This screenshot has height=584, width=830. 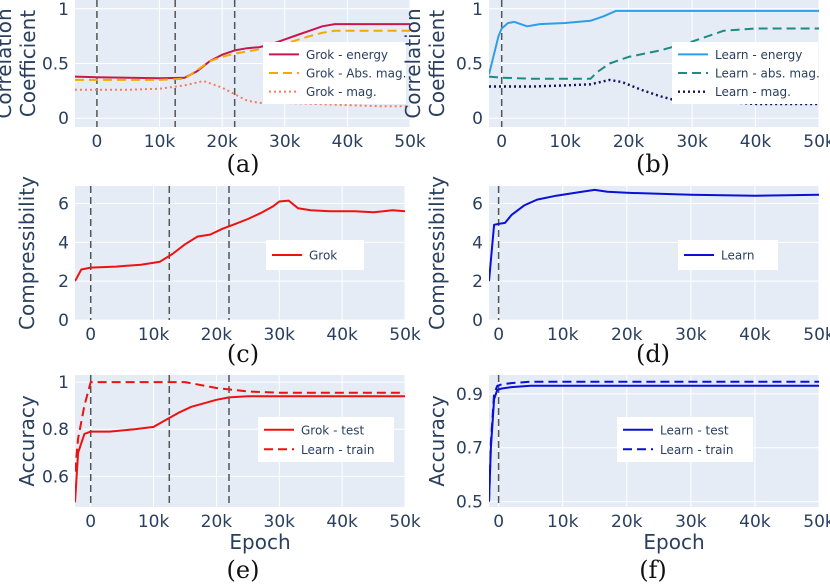 I want to click on legend-label: Learn - test, so click(x=694, y=430).